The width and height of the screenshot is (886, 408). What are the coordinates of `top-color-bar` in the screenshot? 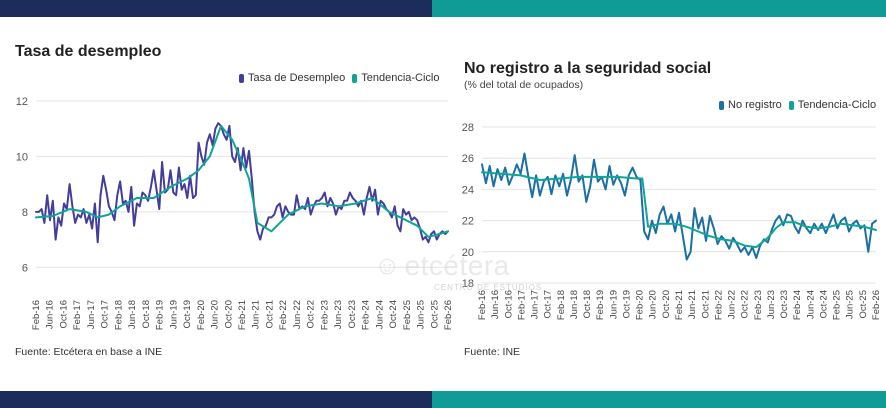 It's located at (443, 8).